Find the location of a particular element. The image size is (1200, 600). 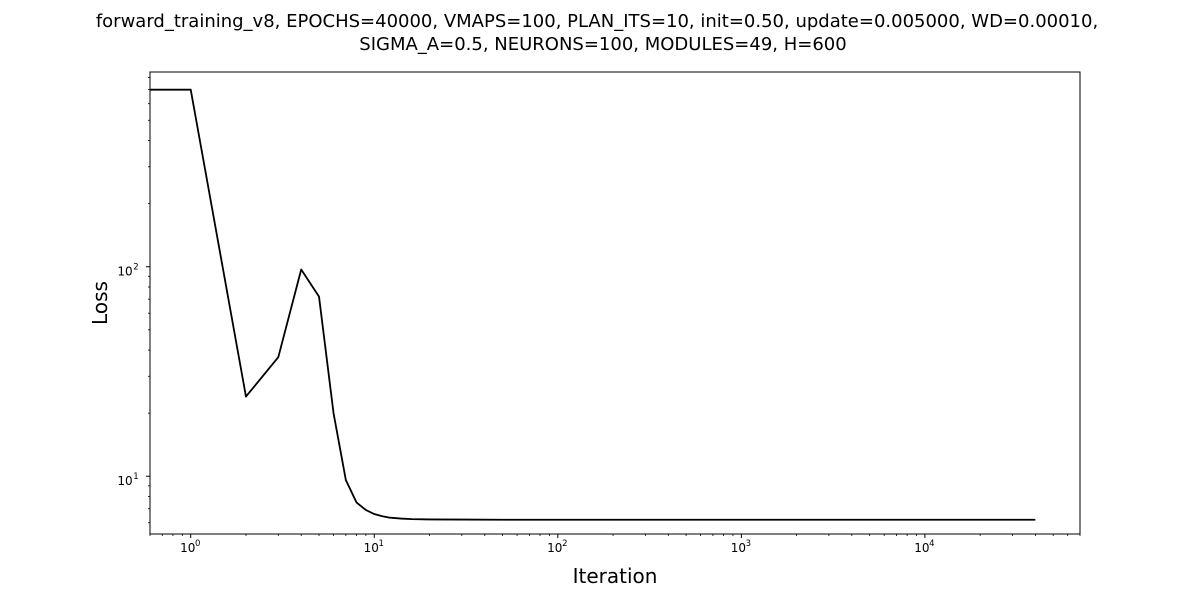

x-tick-exponent: 0 is located at coordinates (197, 544).